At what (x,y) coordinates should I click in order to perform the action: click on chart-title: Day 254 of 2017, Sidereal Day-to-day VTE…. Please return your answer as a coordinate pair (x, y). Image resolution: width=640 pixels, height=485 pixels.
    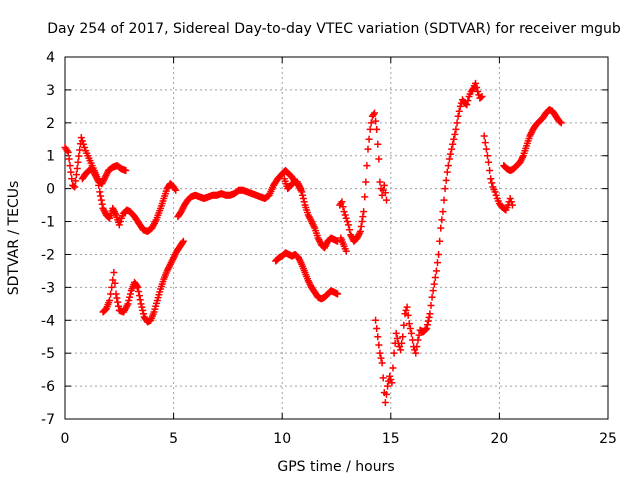
    Looking at the image, I should click on (334, 29).